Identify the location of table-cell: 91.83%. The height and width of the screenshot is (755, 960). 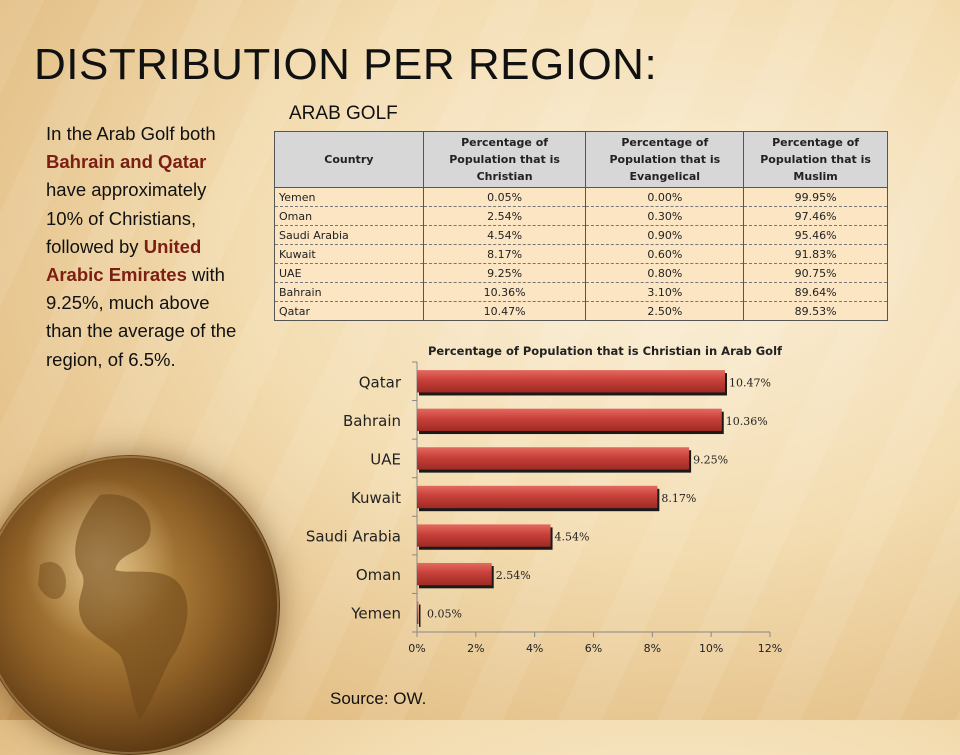
(815, 254).